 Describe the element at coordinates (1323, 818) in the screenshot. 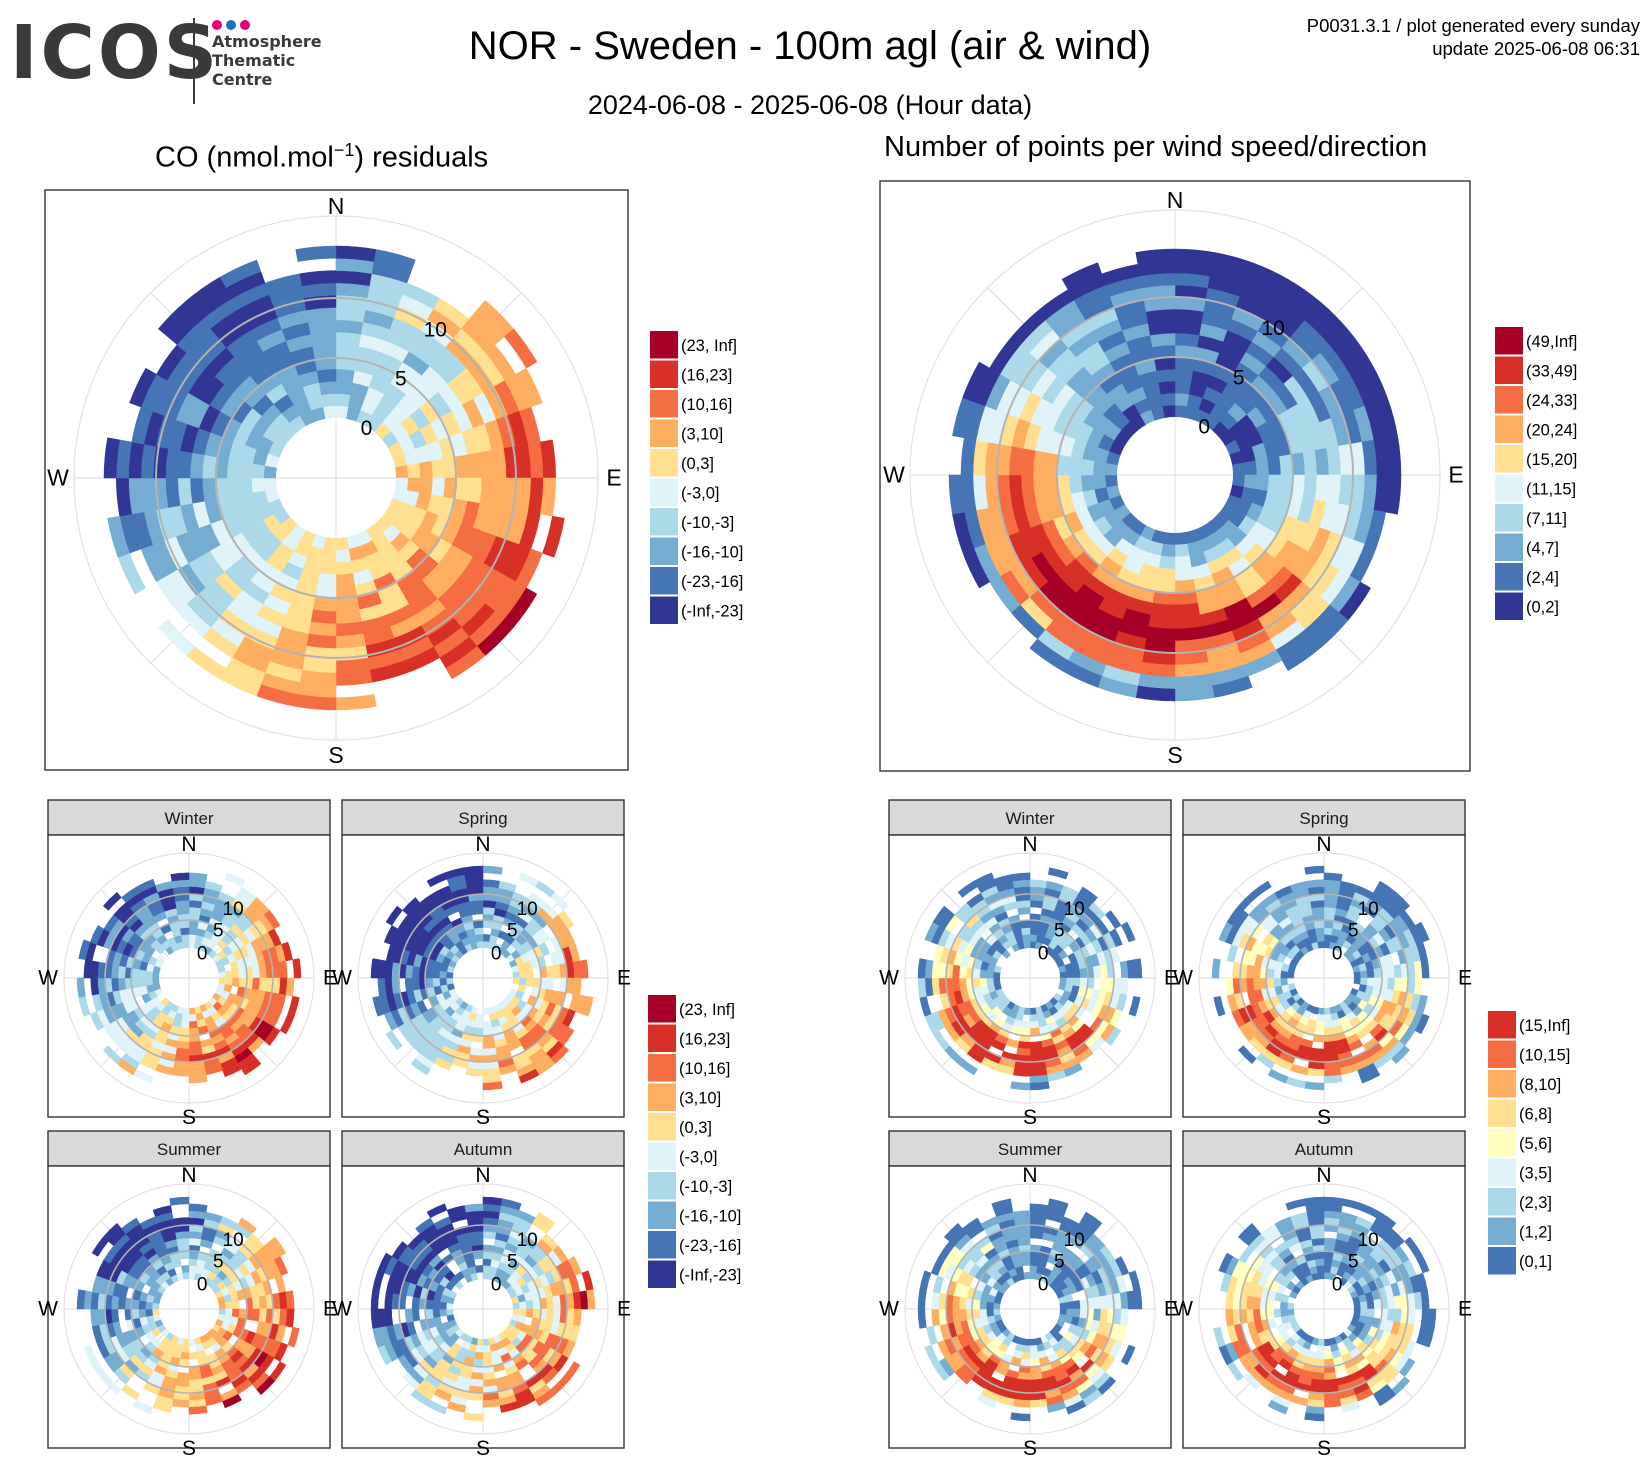

I see `count-facet-strip-spring-label: Spring` at that location.